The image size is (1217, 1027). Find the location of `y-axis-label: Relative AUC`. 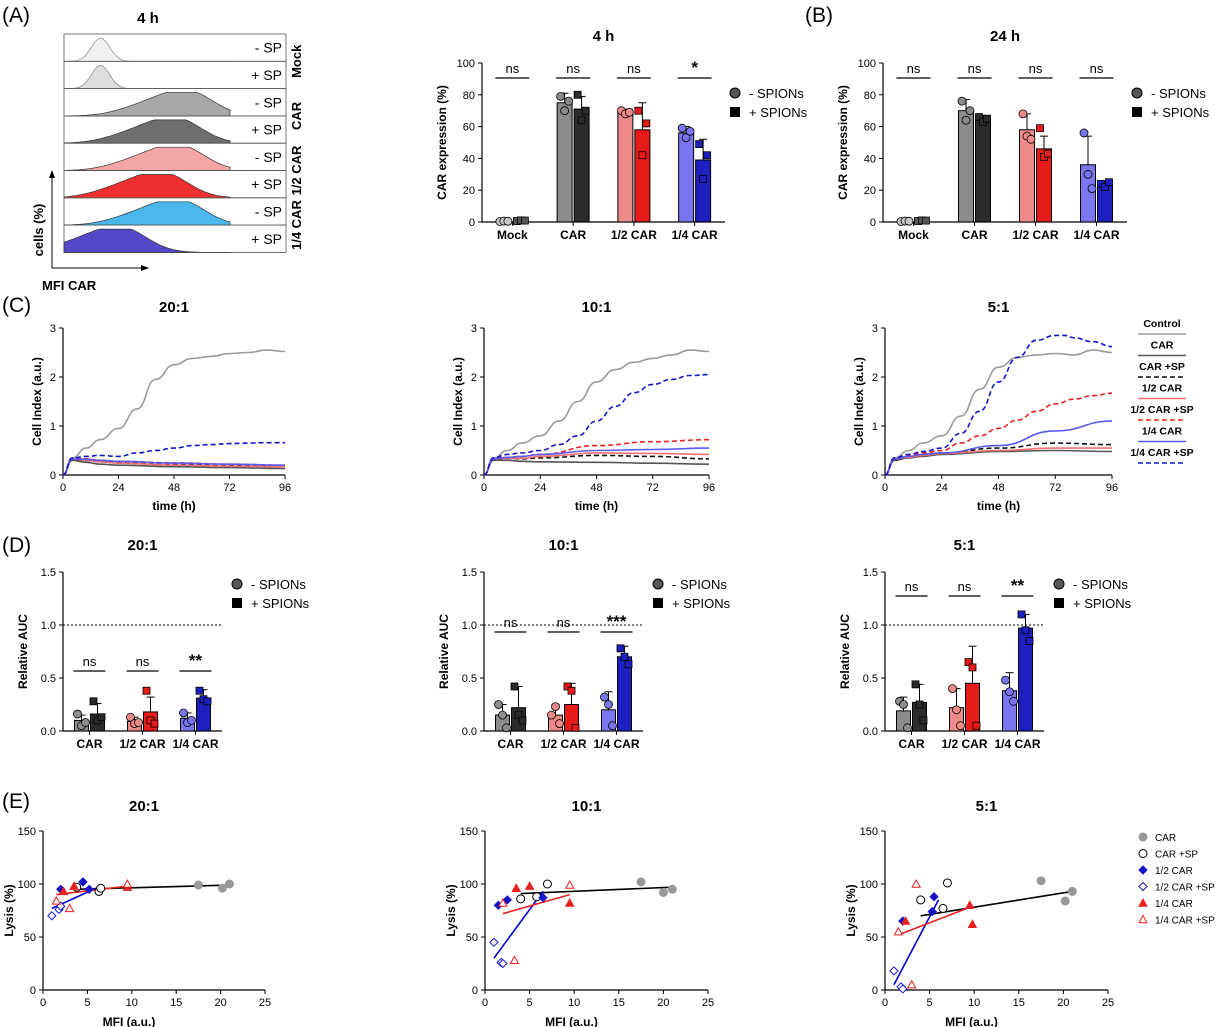

y-axis-label: Relative AUC is located at coordinates (444, 651).